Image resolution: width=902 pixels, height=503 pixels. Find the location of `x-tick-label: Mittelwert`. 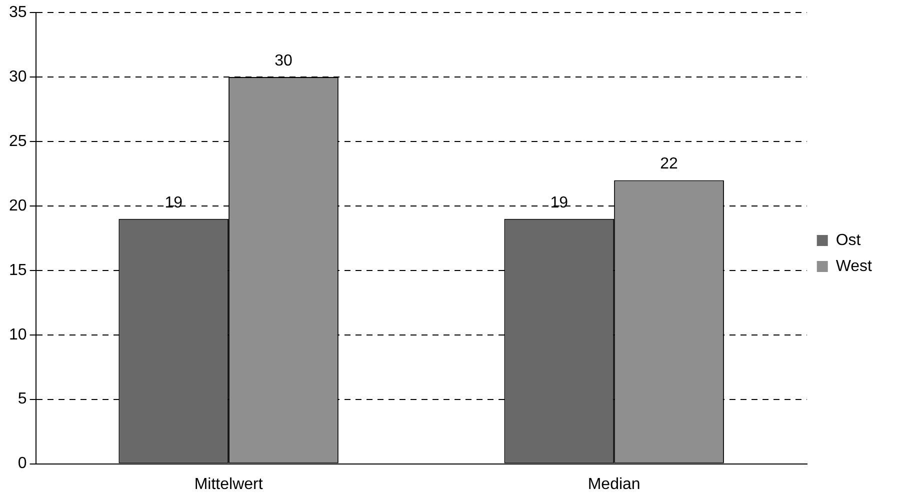

x-tick-label: Mittelwert is located at coordinates (229, 484).